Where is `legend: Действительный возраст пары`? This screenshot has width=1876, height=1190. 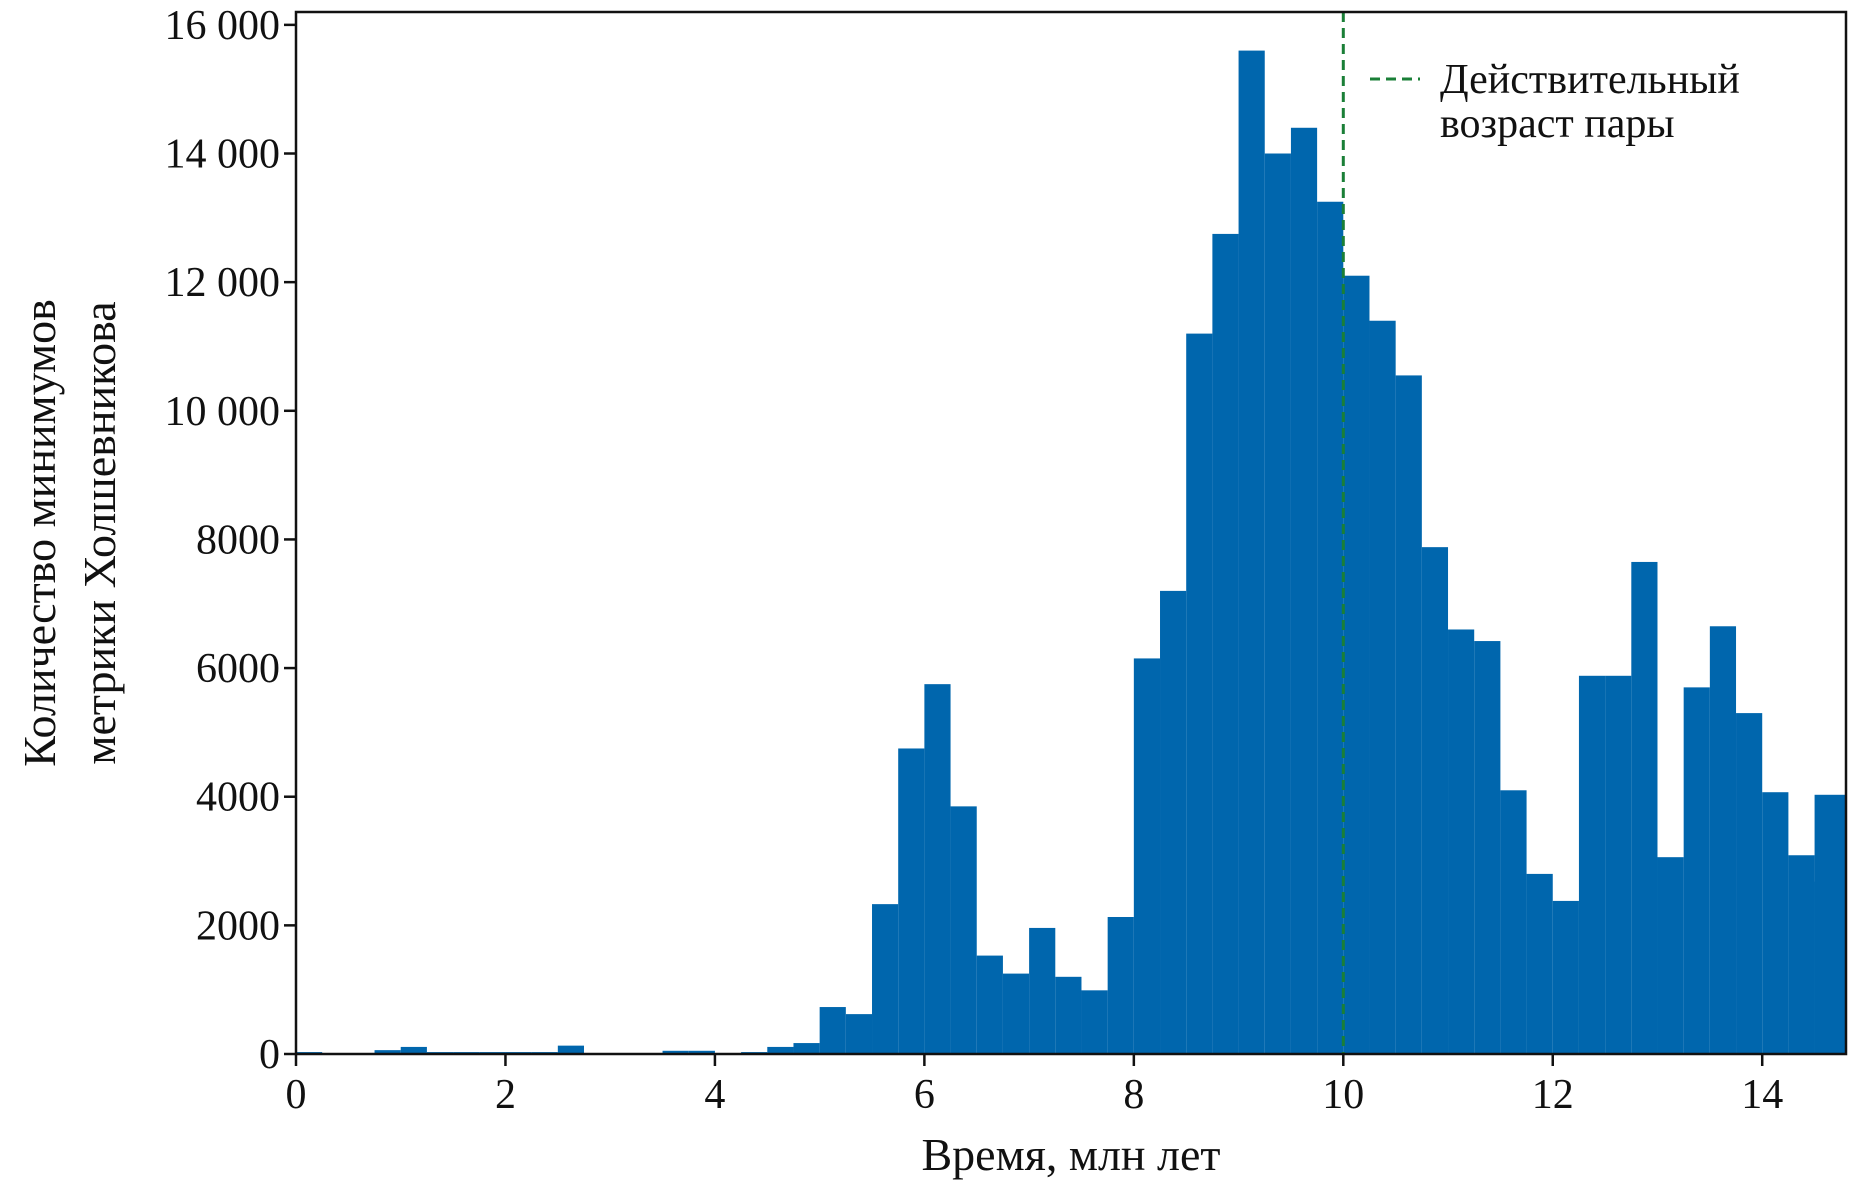
legend: Действительный возраст пары is located at coordinates (1555, 102).